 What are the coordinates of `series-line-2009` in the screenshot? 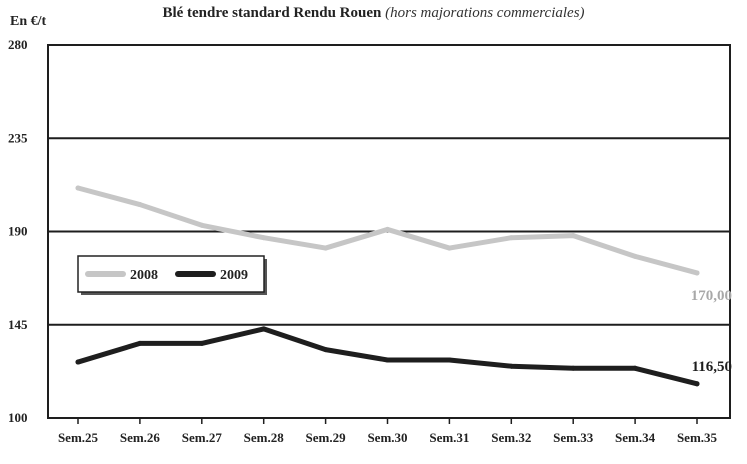 It's located at (387, 356).